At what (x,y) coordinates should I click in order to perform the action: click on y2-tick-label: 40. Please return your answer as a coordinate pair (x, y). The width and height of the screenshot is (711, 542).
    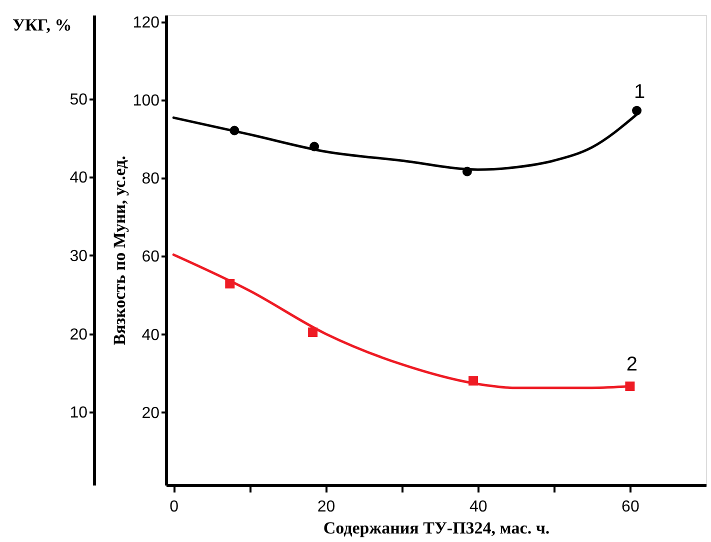
    Looking at the image, I should click on (79, 178).